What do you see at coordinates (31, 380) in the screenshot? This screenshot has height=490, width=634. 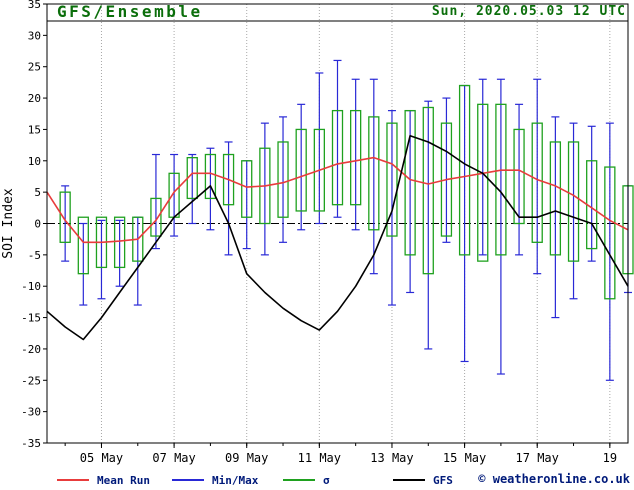 I see `svg-text: -25` at bounding box center [31, 380].